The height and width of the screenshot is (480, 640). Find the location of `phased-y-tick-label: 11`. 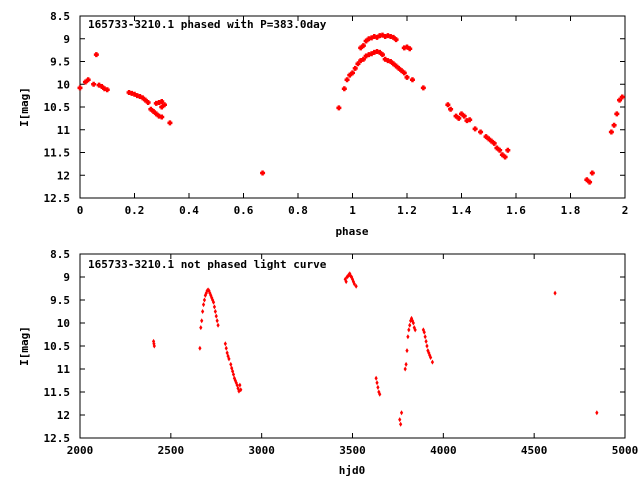

phased-y-tick-label: 11 is located at coordinates (64, 130).